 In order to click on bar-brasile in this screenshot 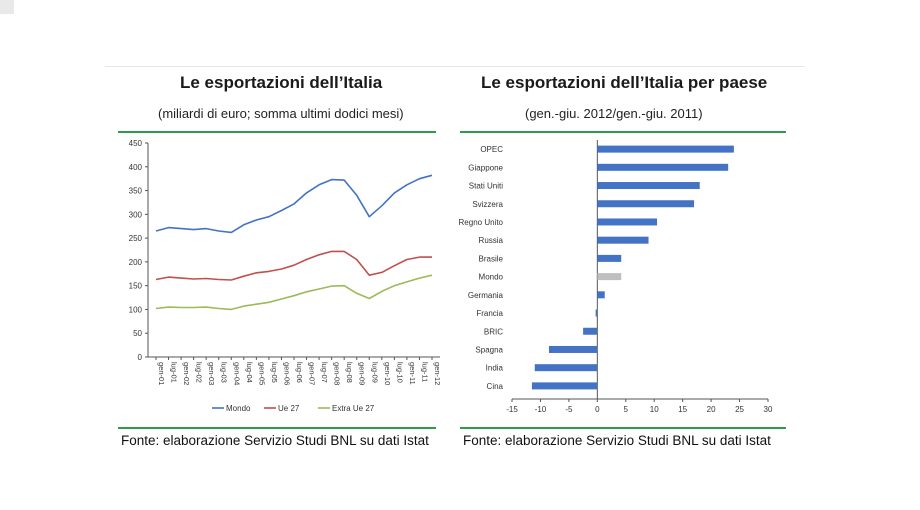, I will do `click(609, 258)`.